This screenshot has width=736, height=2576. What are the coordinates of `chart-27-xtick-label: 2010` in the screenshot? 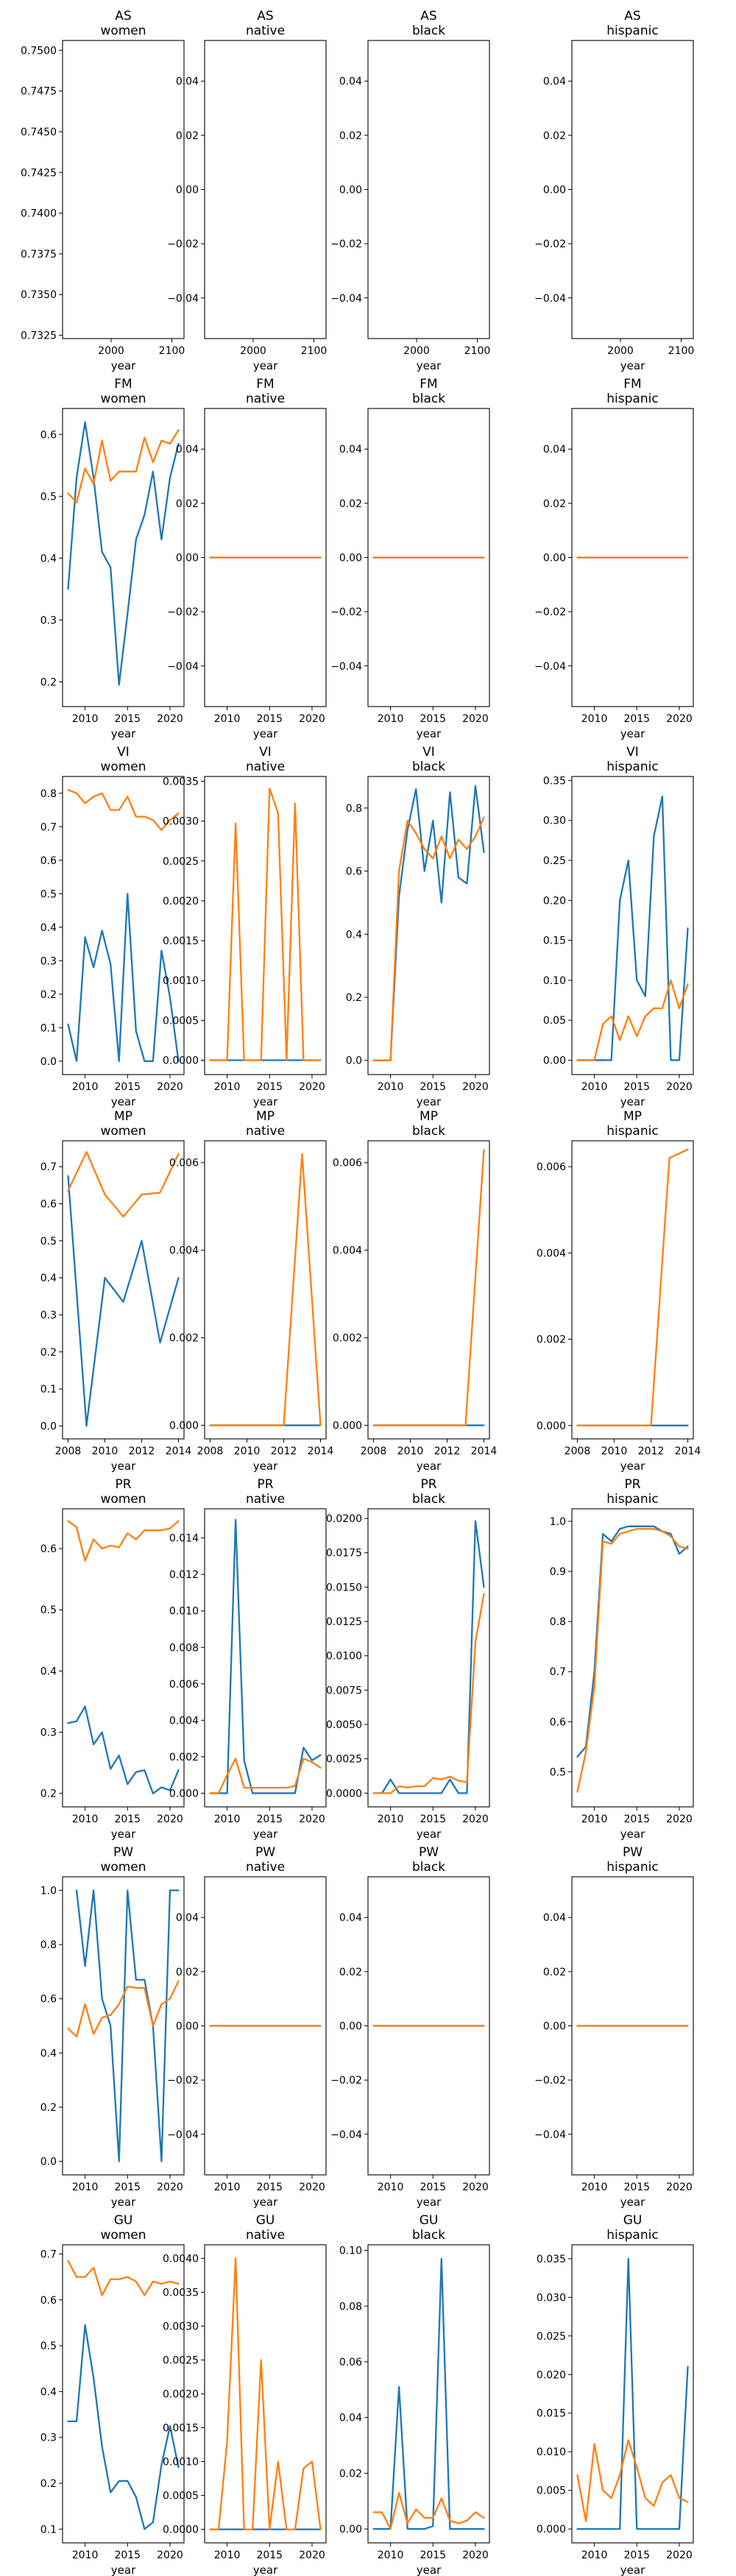 It's located at (594, 2555).